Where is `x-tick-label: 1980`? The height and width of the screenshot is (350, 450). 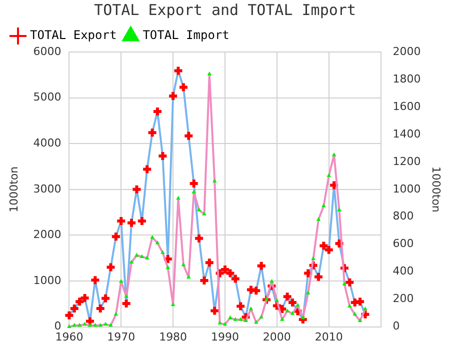 x-tick-label: 1980 is located at coordinates (173, 337).